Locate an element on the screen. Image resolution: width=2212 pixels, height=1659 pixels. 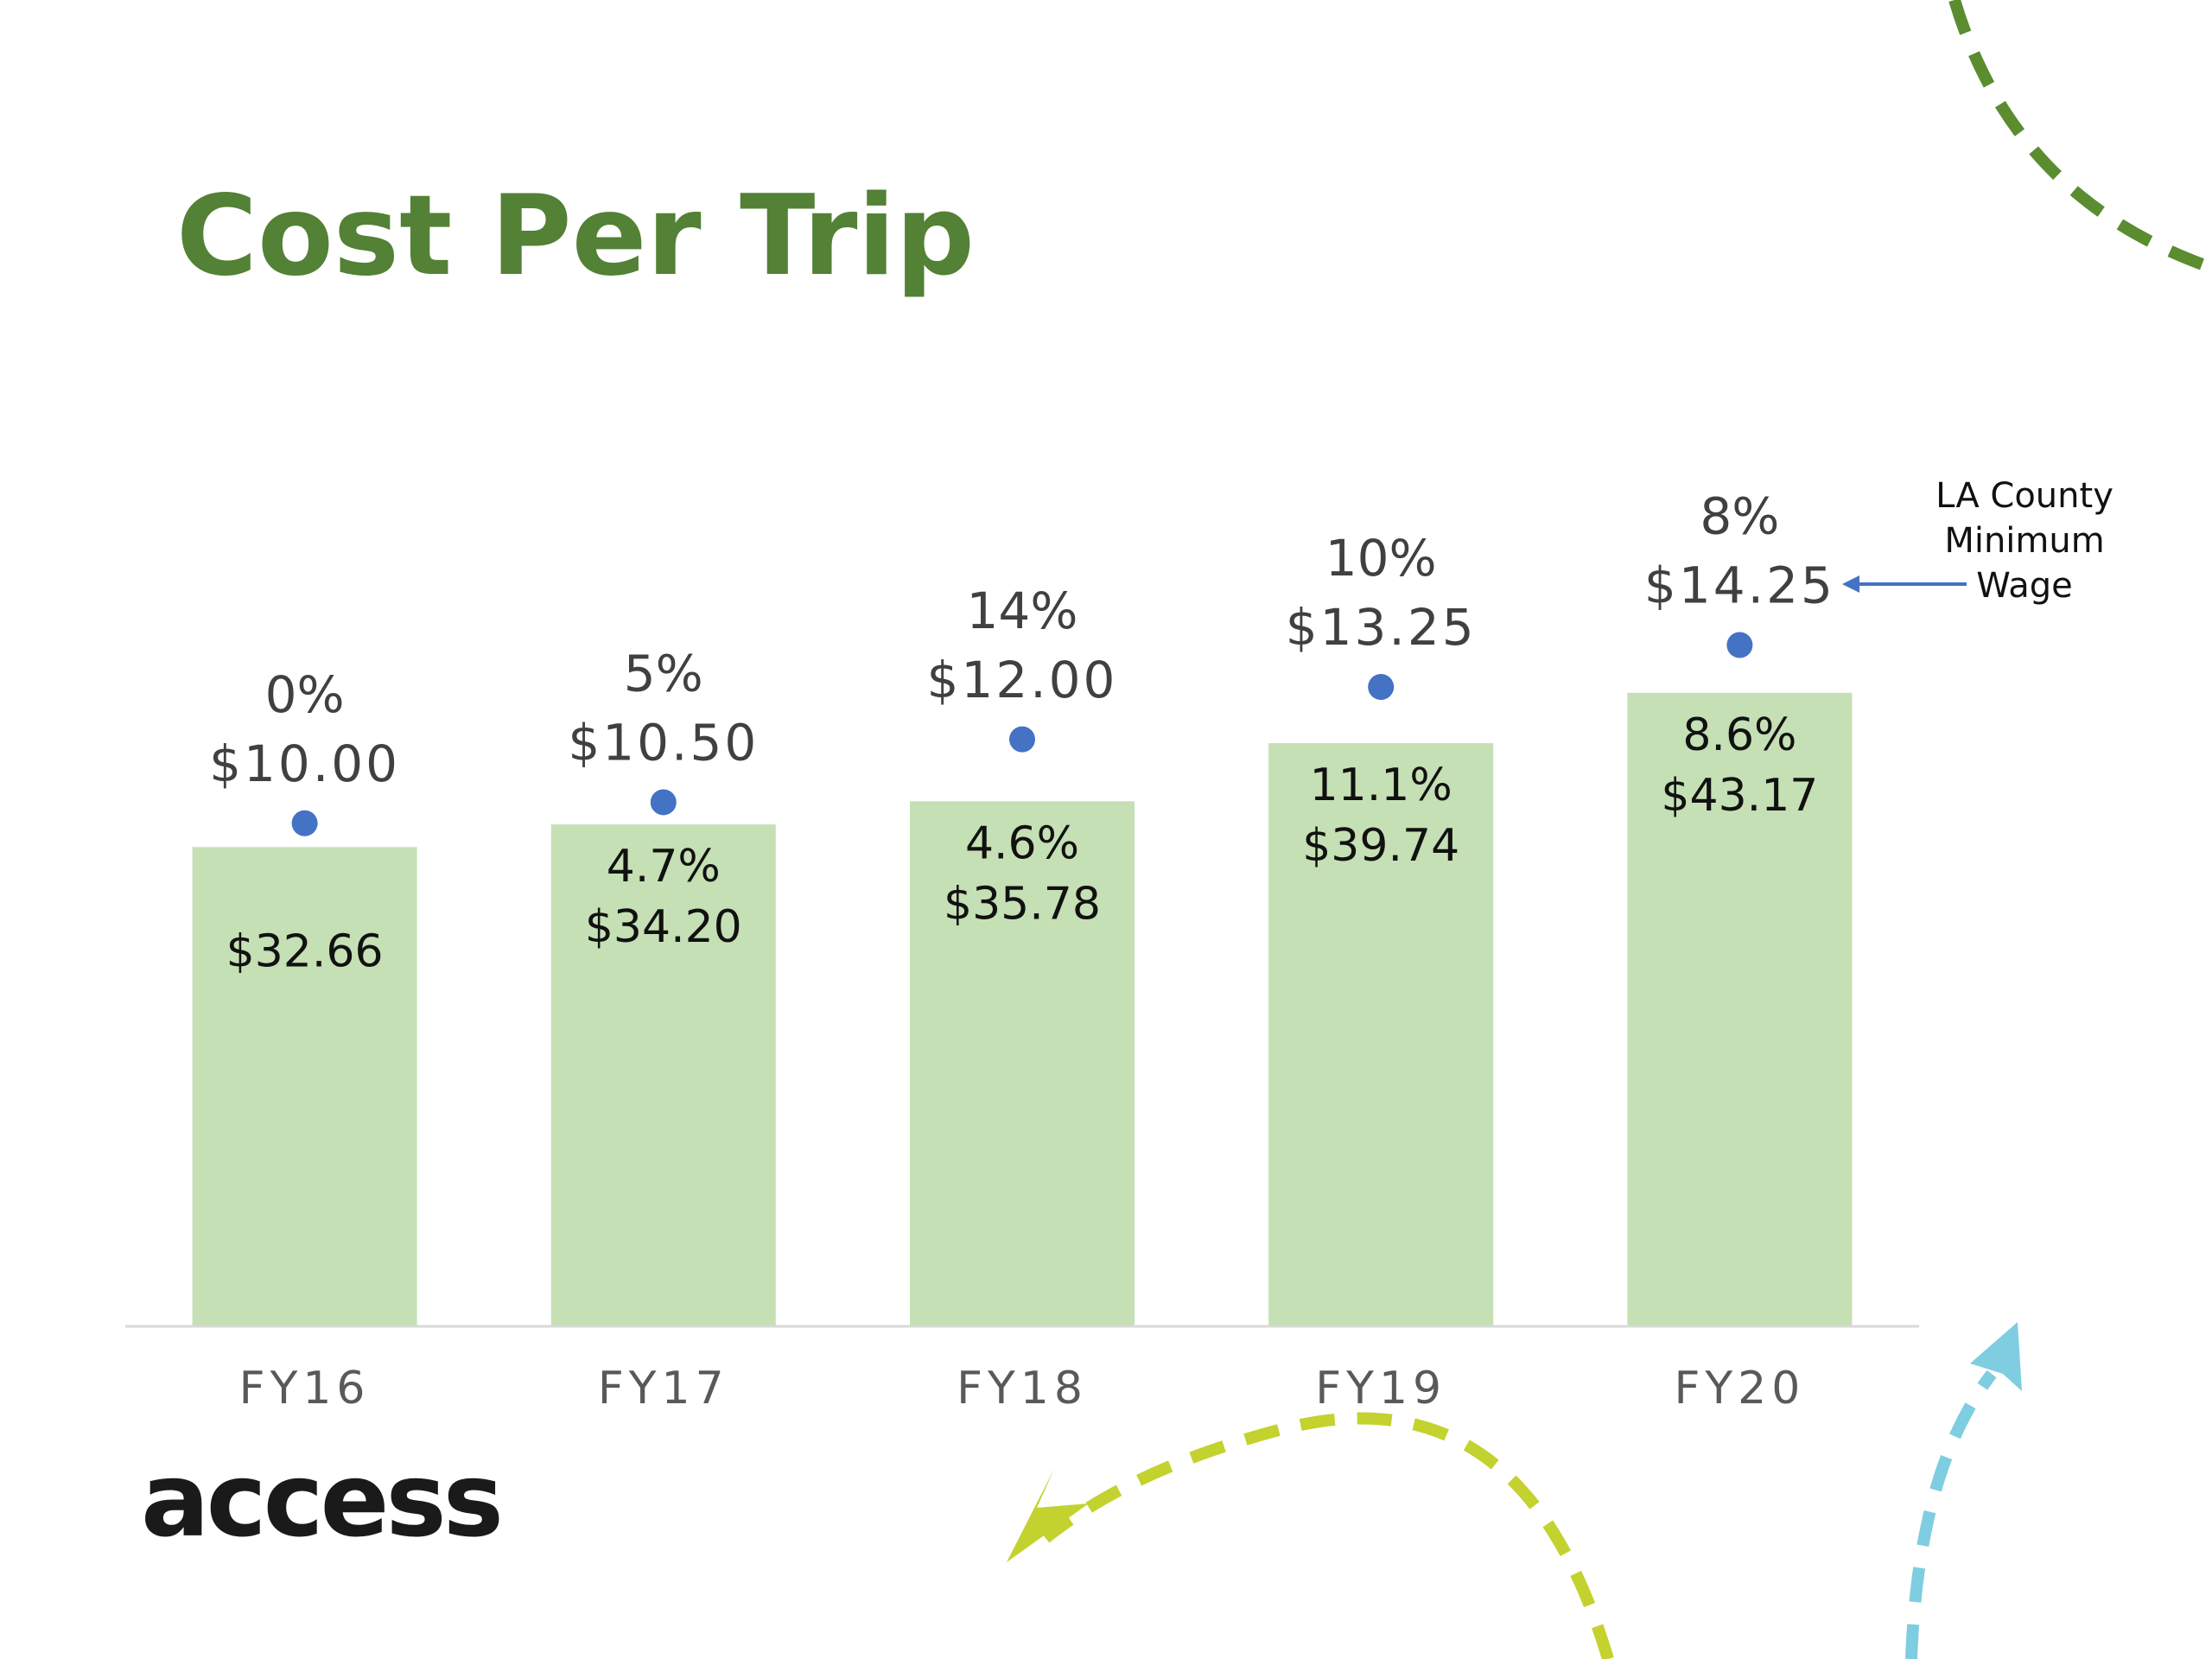
dot-growth-label: 5% is located at coordinates (663, 674).